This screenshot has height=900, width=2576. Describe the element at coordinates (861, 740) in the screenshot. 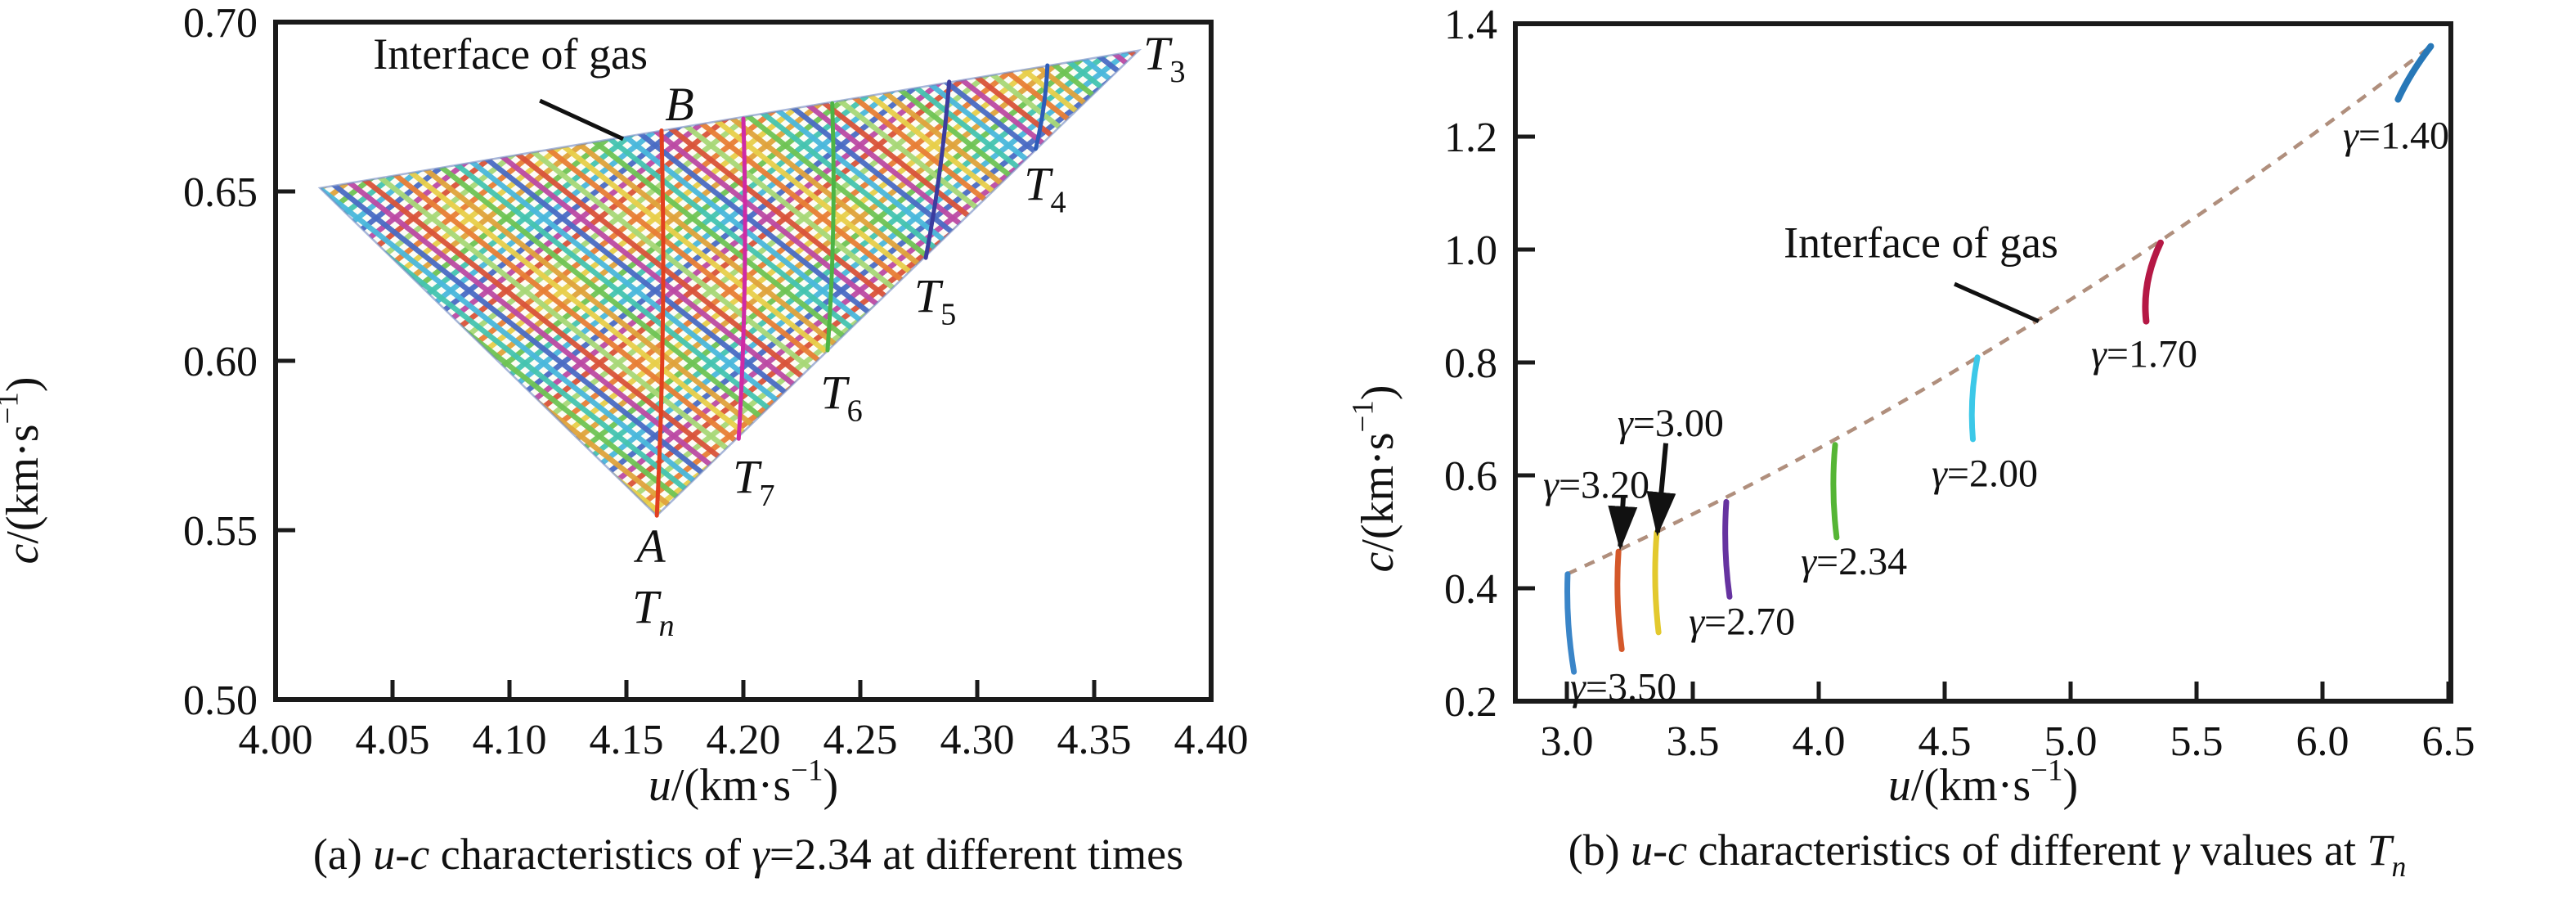

I see `x-tick-label: 4.25` at that location.